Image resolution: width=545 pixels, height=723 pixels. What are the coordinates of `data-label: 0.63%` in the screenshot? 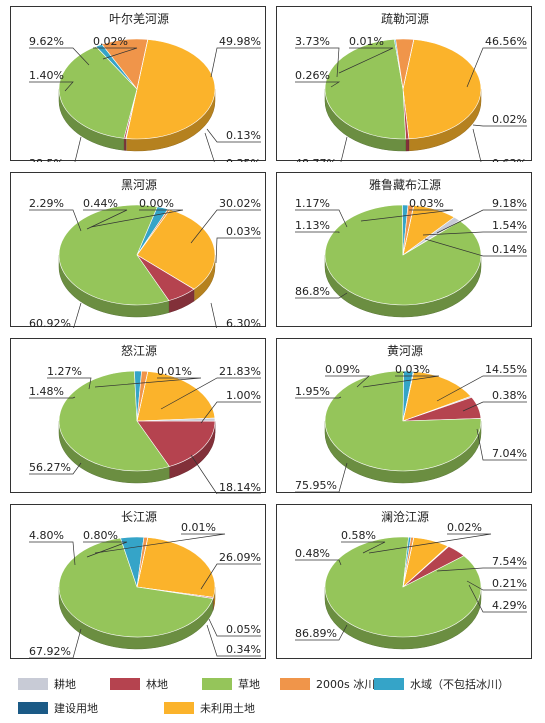 It's located at (509, 159).